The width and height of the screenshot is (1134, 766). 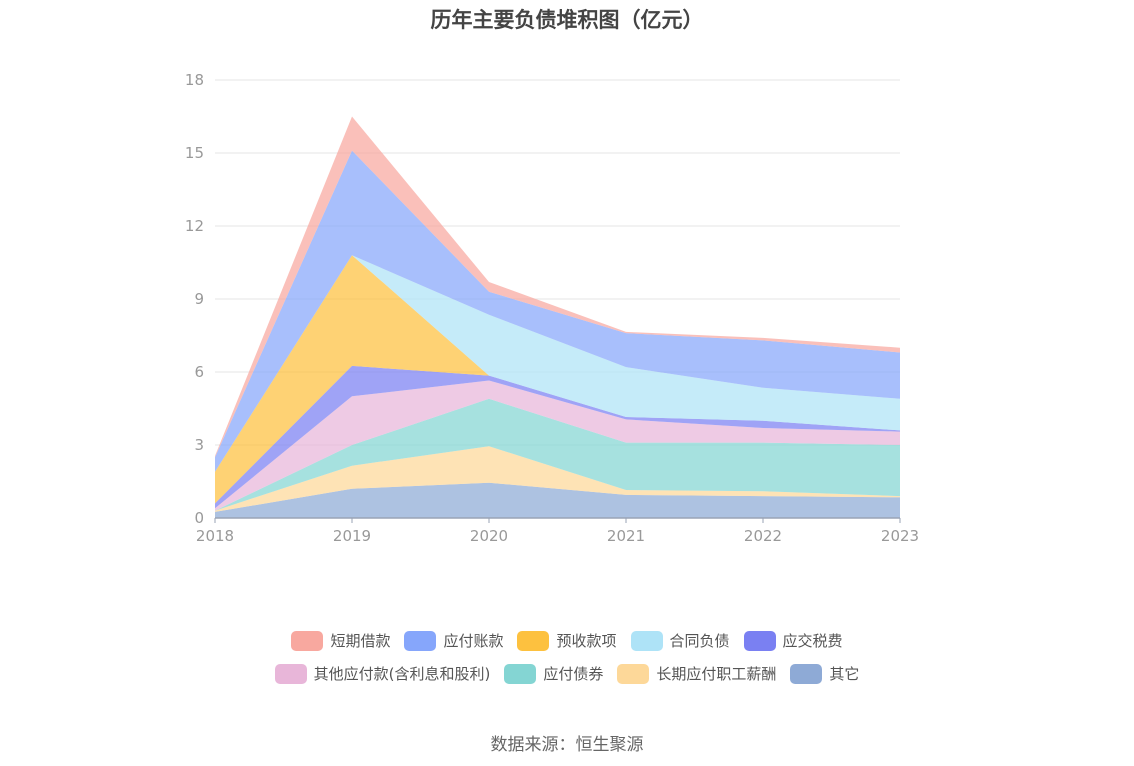 I want to click on legend-item: 应付账款, so click(x=453, y=640).